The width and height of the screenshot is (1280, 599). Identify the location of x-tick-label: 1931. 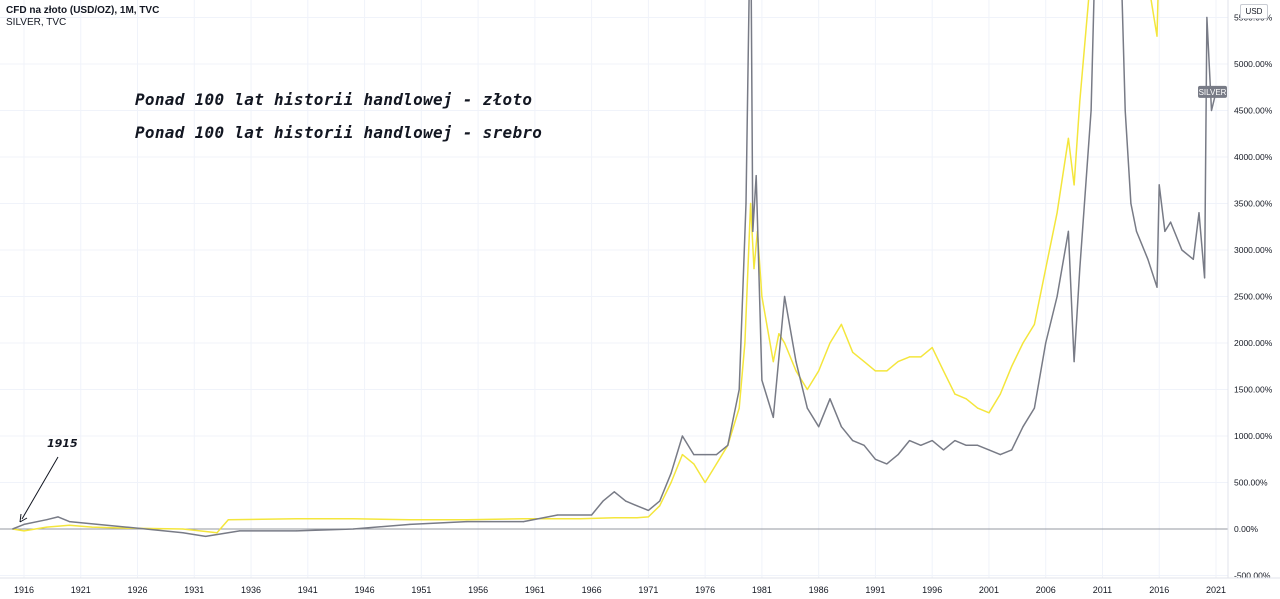
(194, 590).